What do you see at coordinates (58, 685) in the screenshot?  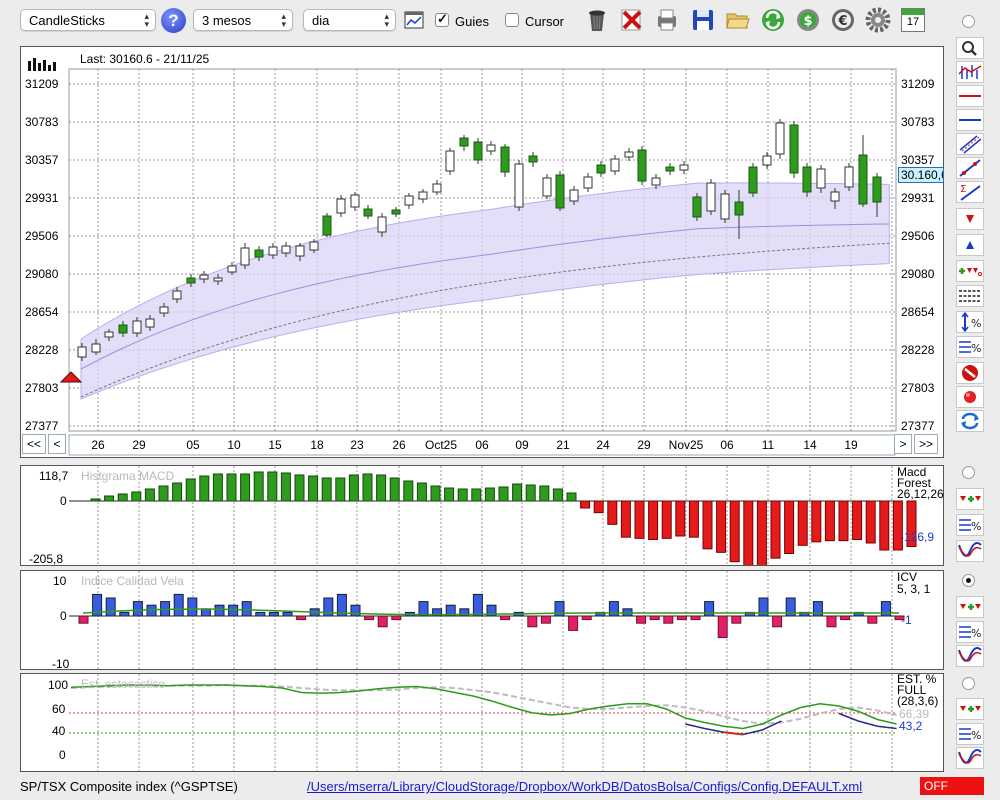 I see `stoch-y-100: 100` at bounding box center [58, 685].